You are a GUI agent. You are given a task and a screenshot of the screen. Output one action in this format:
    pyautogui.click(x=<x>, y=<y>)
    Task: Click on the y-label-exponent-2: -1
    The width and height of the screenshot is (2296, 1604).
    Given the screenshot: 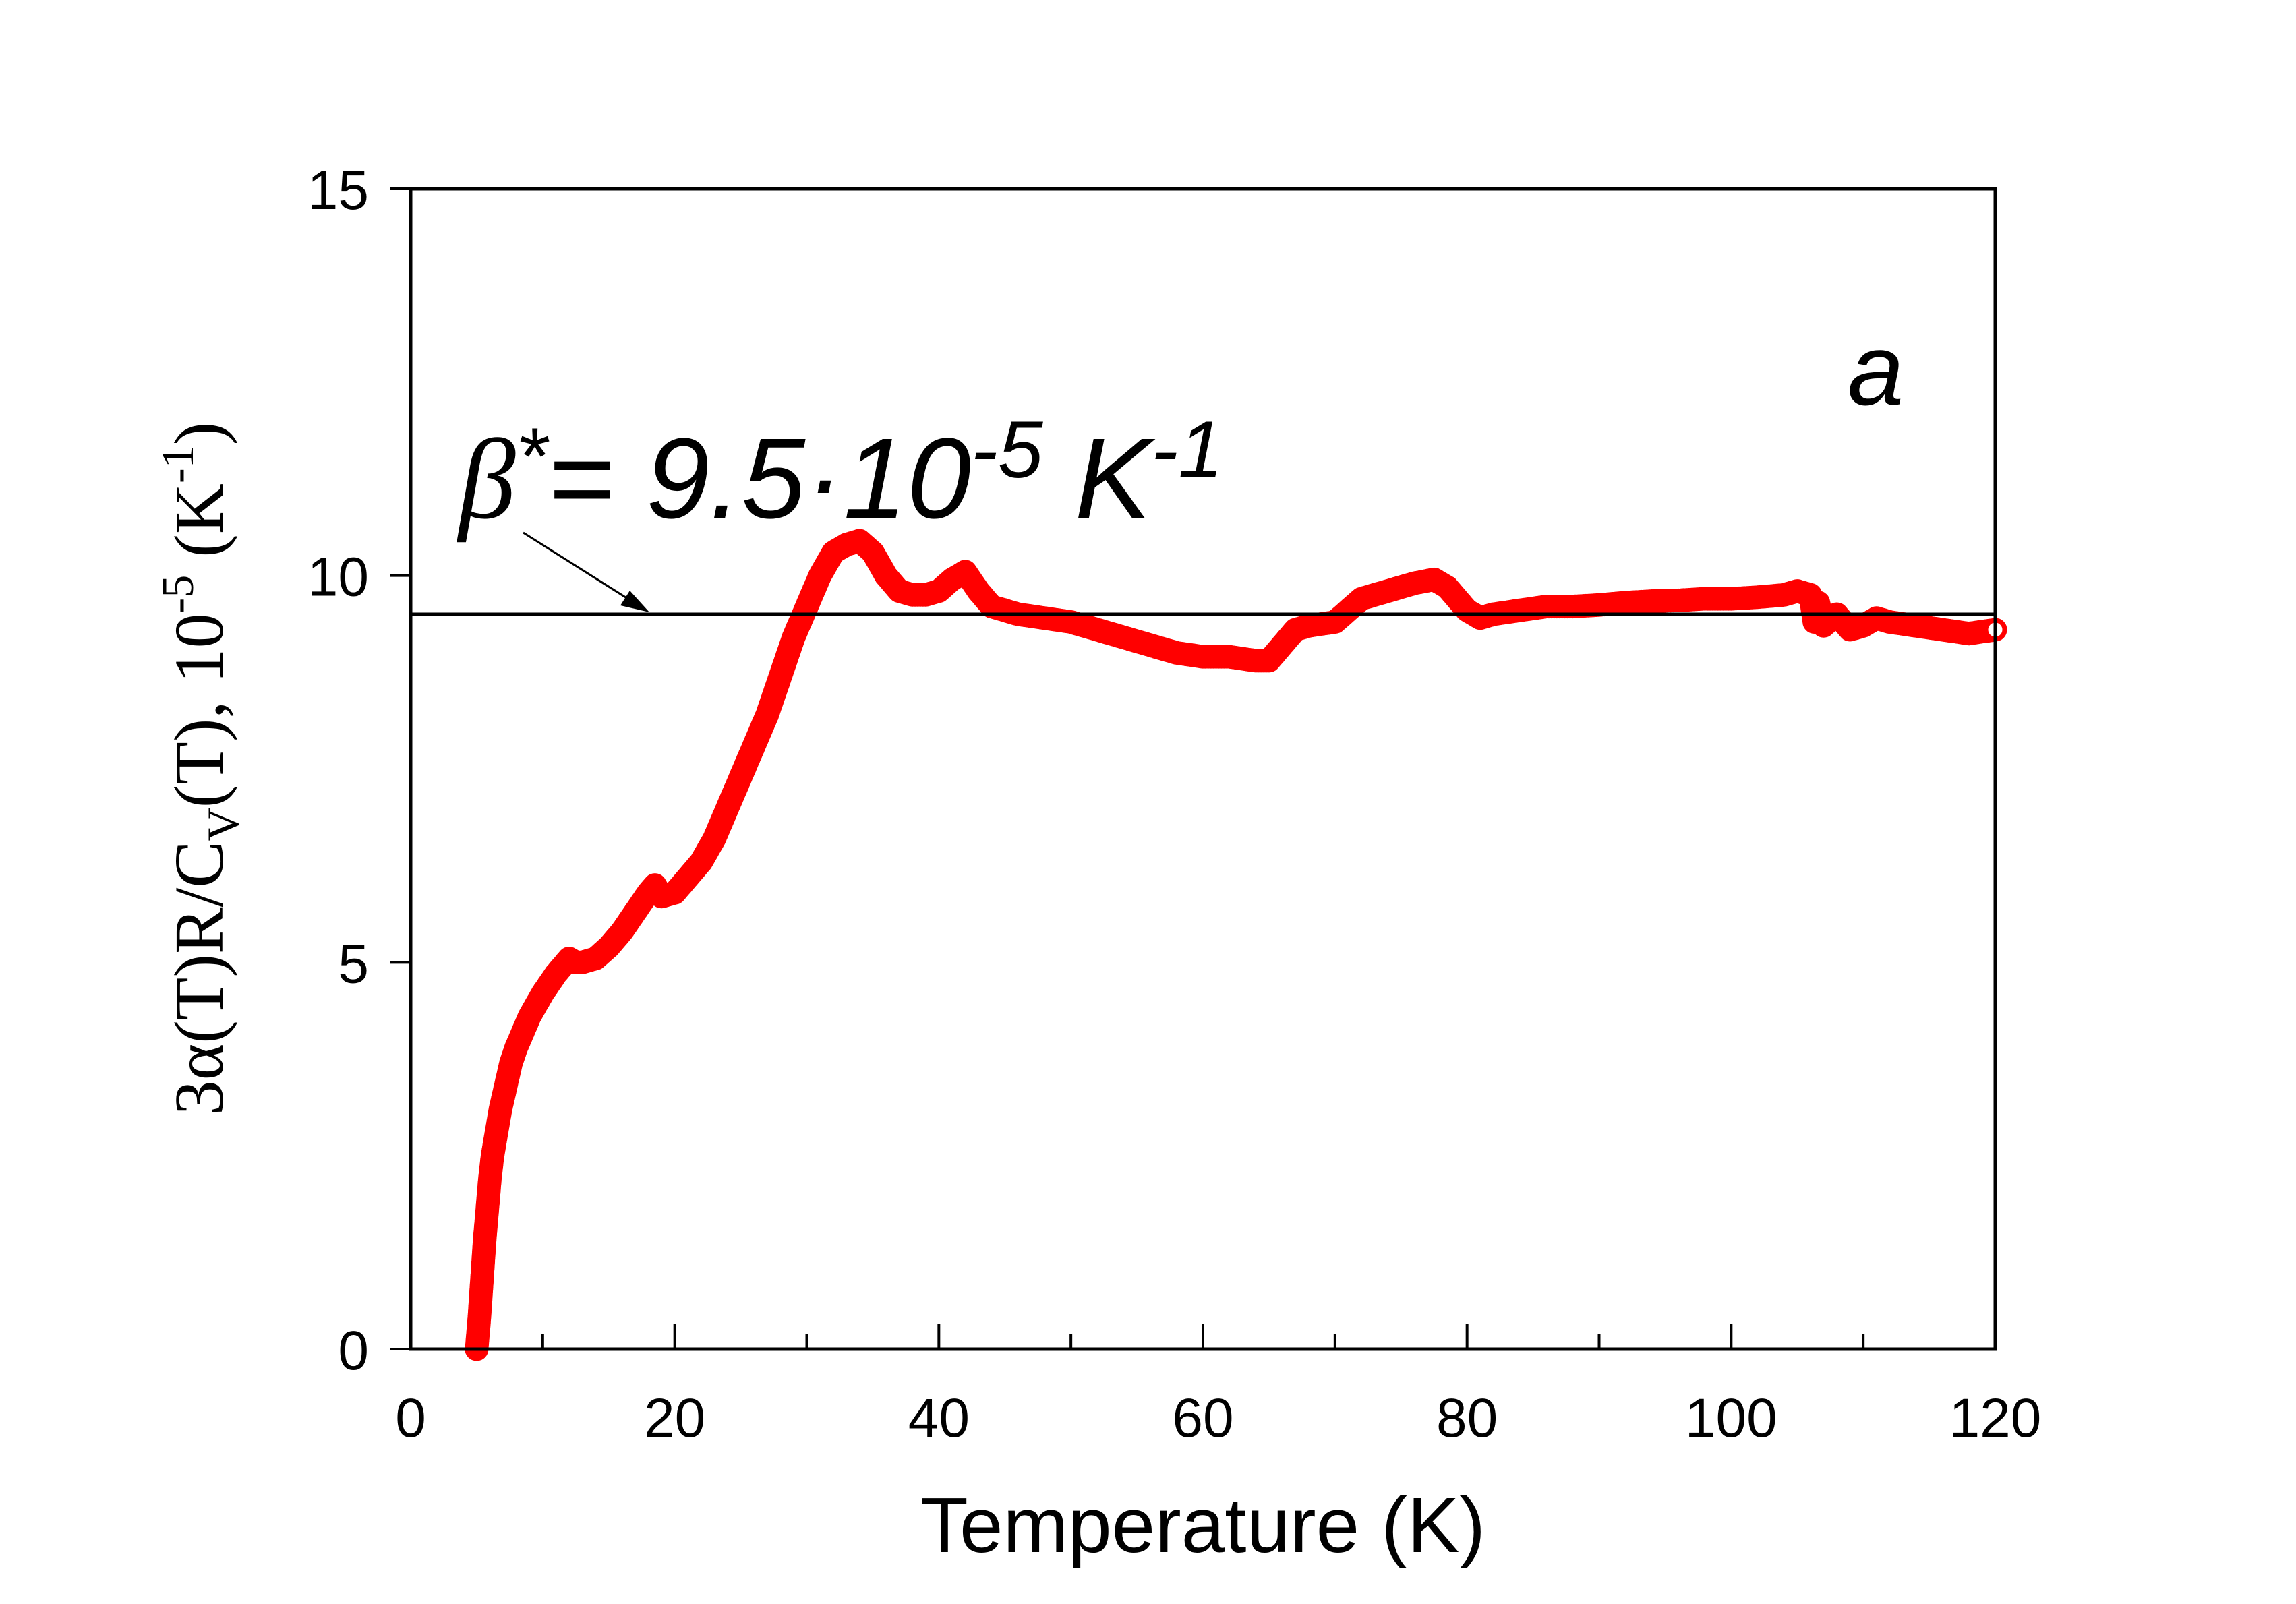 What is the action you would take?
    pyautogui.click(x=177, y=464)
    